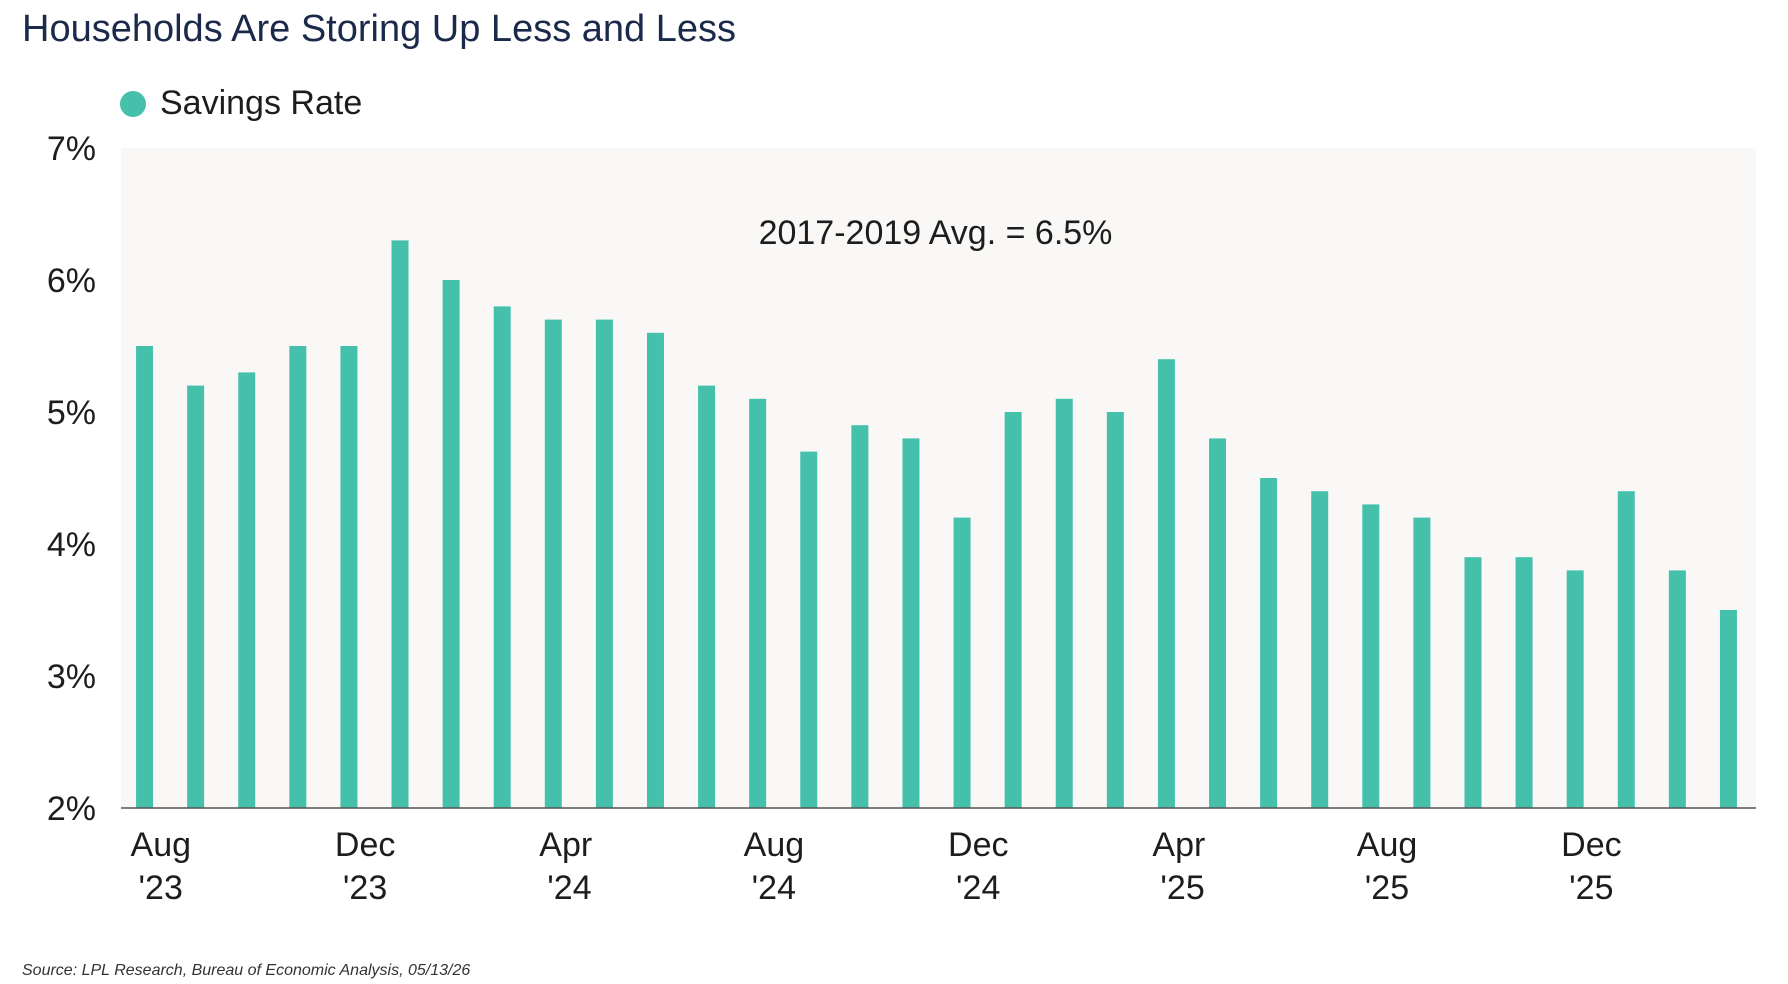 The image size is (1788, 984). Describe the element at coordinates (71, 545) in the screenshot. I see `y-tick-label: 4%` at that location.